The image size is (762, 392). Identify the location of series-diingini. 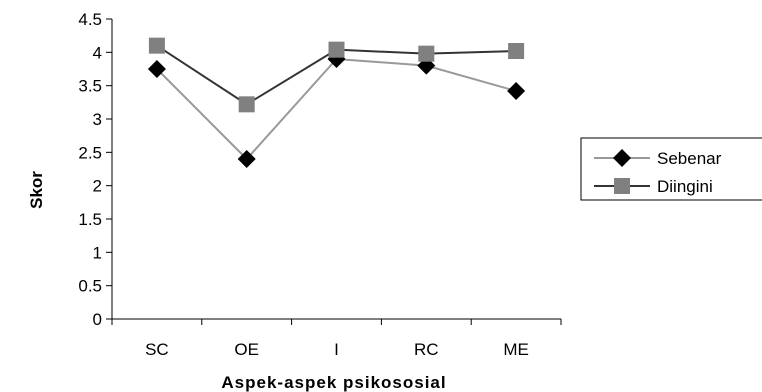
(336, 75).